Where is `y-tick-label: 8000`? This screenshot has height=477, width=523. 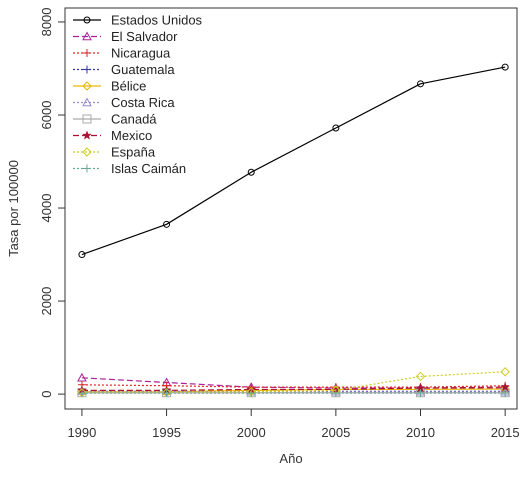 y-tick-label: 8000 is located at coordinates (46, 21).